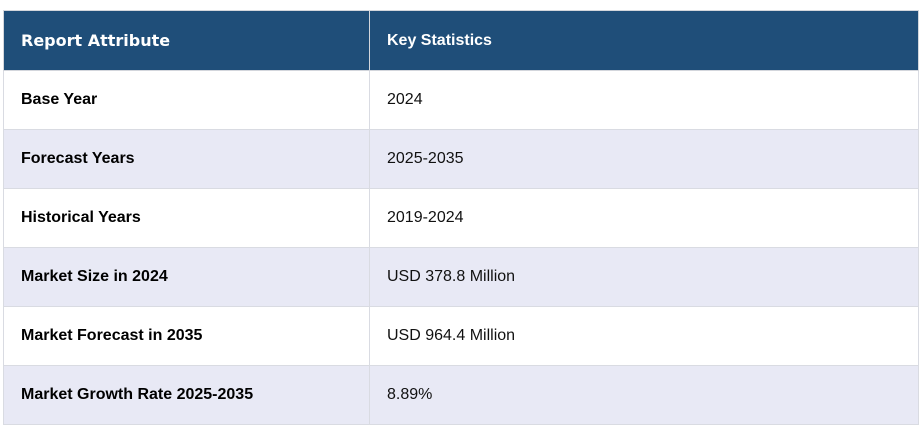 The image size is (920, 430). What do you see at coordinates (644, 218) in the screenshot?
I see `row-value: 2019-2024` at bounding box center [644, 218].